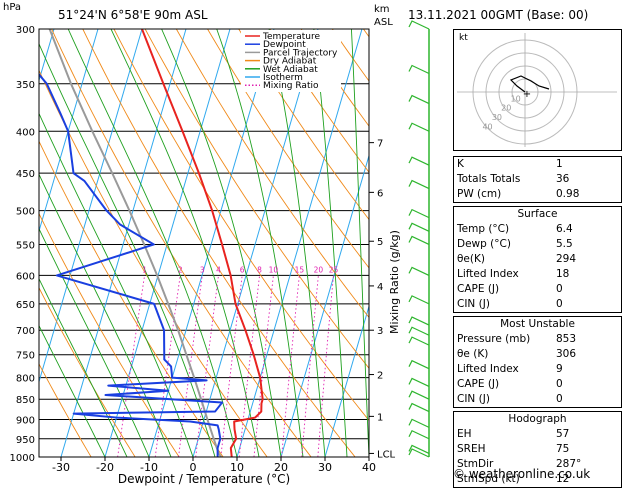 The width and height of the screenshot is (629, 491). Describe the element at coordinates (537, 434) in the screenshot. I see `table-row: EH 57` at that location.